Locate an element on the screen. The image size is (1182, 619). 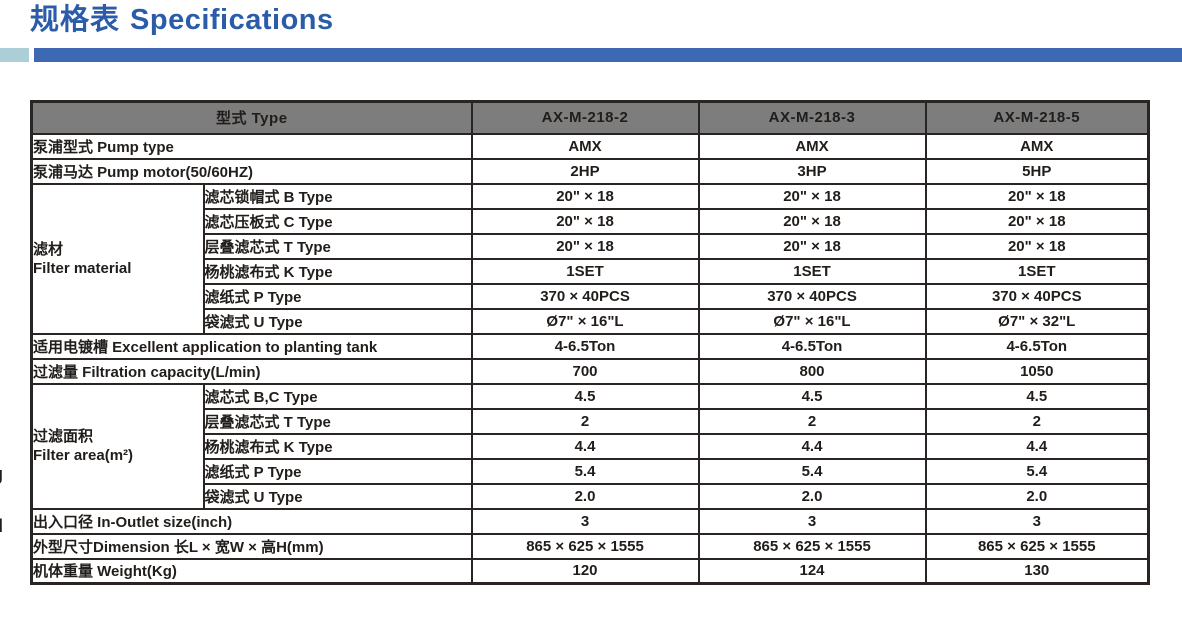
table-row-filter-area-k: 杨桃滤布式 K Type 4.4 4.4 4.4 is located at coordinates (591, 446).